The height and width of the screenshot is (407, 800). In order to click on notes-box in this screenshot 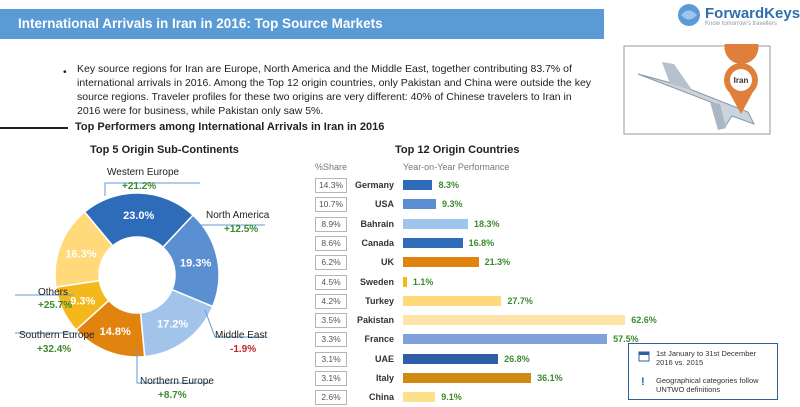, I will do `click(703, 371)`.